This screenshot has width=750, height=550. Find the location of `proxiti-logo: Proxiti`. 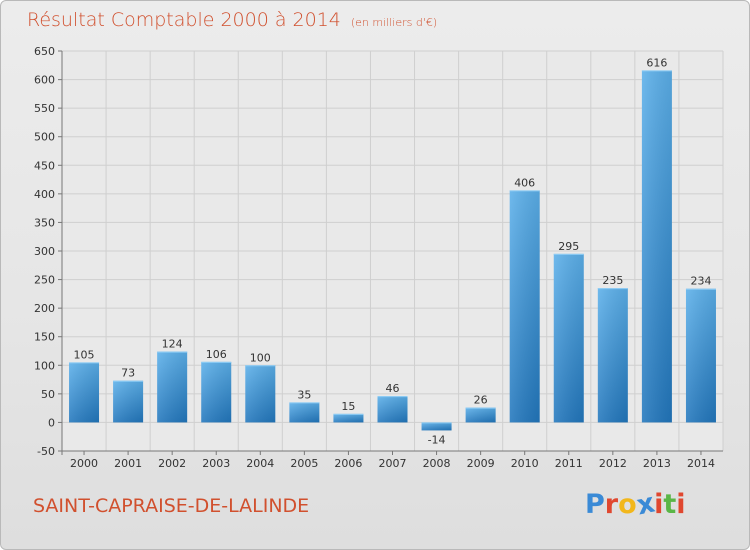

proxiti-logo: Proxiti is located at coordinates (635, 505).